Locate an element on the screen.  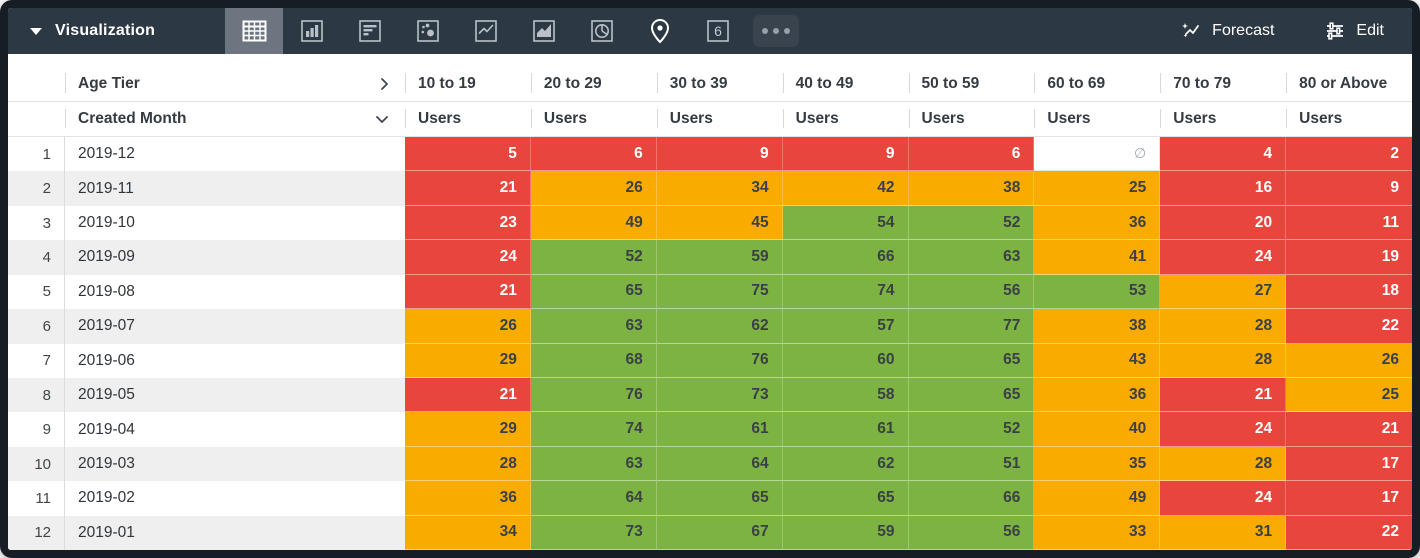
viz-type-scatter-button is located at coordinates (428, 31).